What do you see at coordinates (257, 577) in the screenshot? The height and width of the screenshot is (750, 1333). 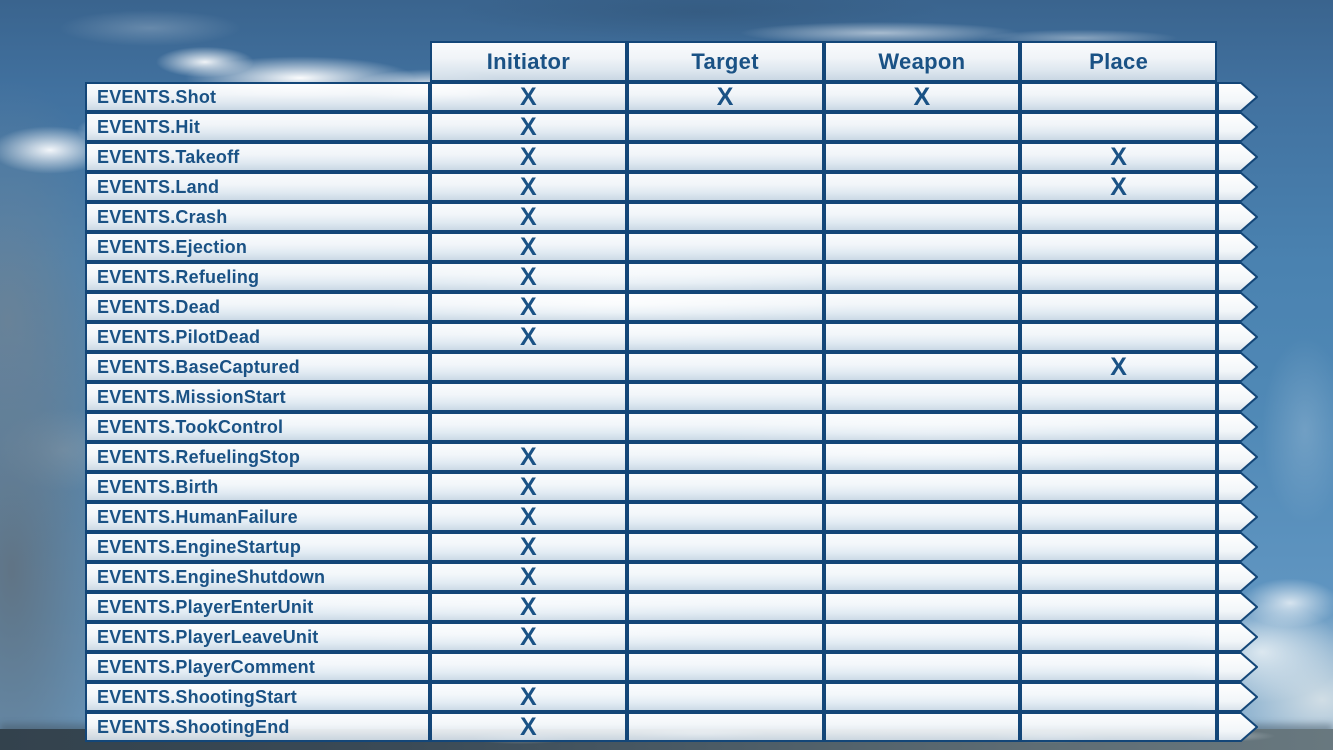 I see `event-name-cell: EVENTS.EngineShutdown` at bounding box center [257, 577].